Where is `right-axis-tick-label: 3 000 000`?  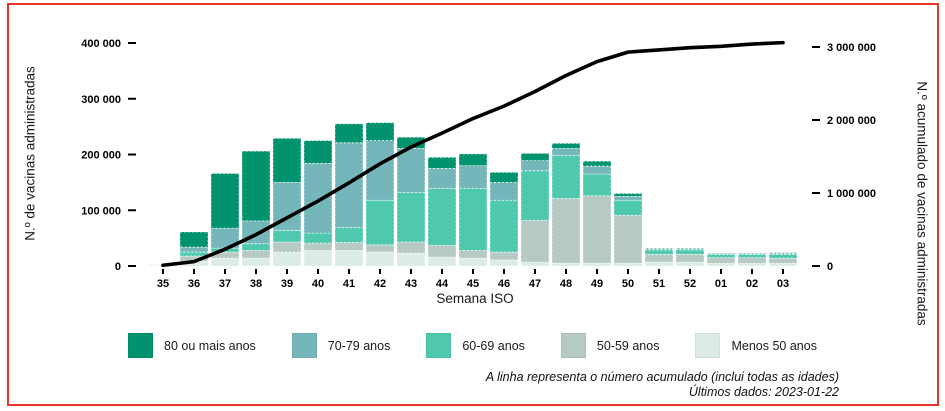
right-axis-tick-label: 3 000 000 is located at coordinates (851, 48).